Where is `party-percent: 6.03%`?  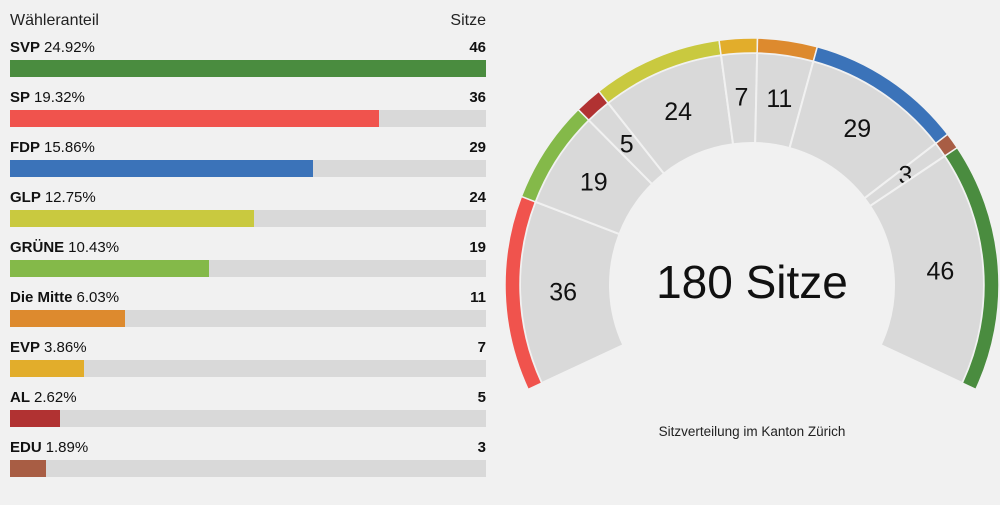 party-percent: 6.03% is located at coordinates (98, 297).